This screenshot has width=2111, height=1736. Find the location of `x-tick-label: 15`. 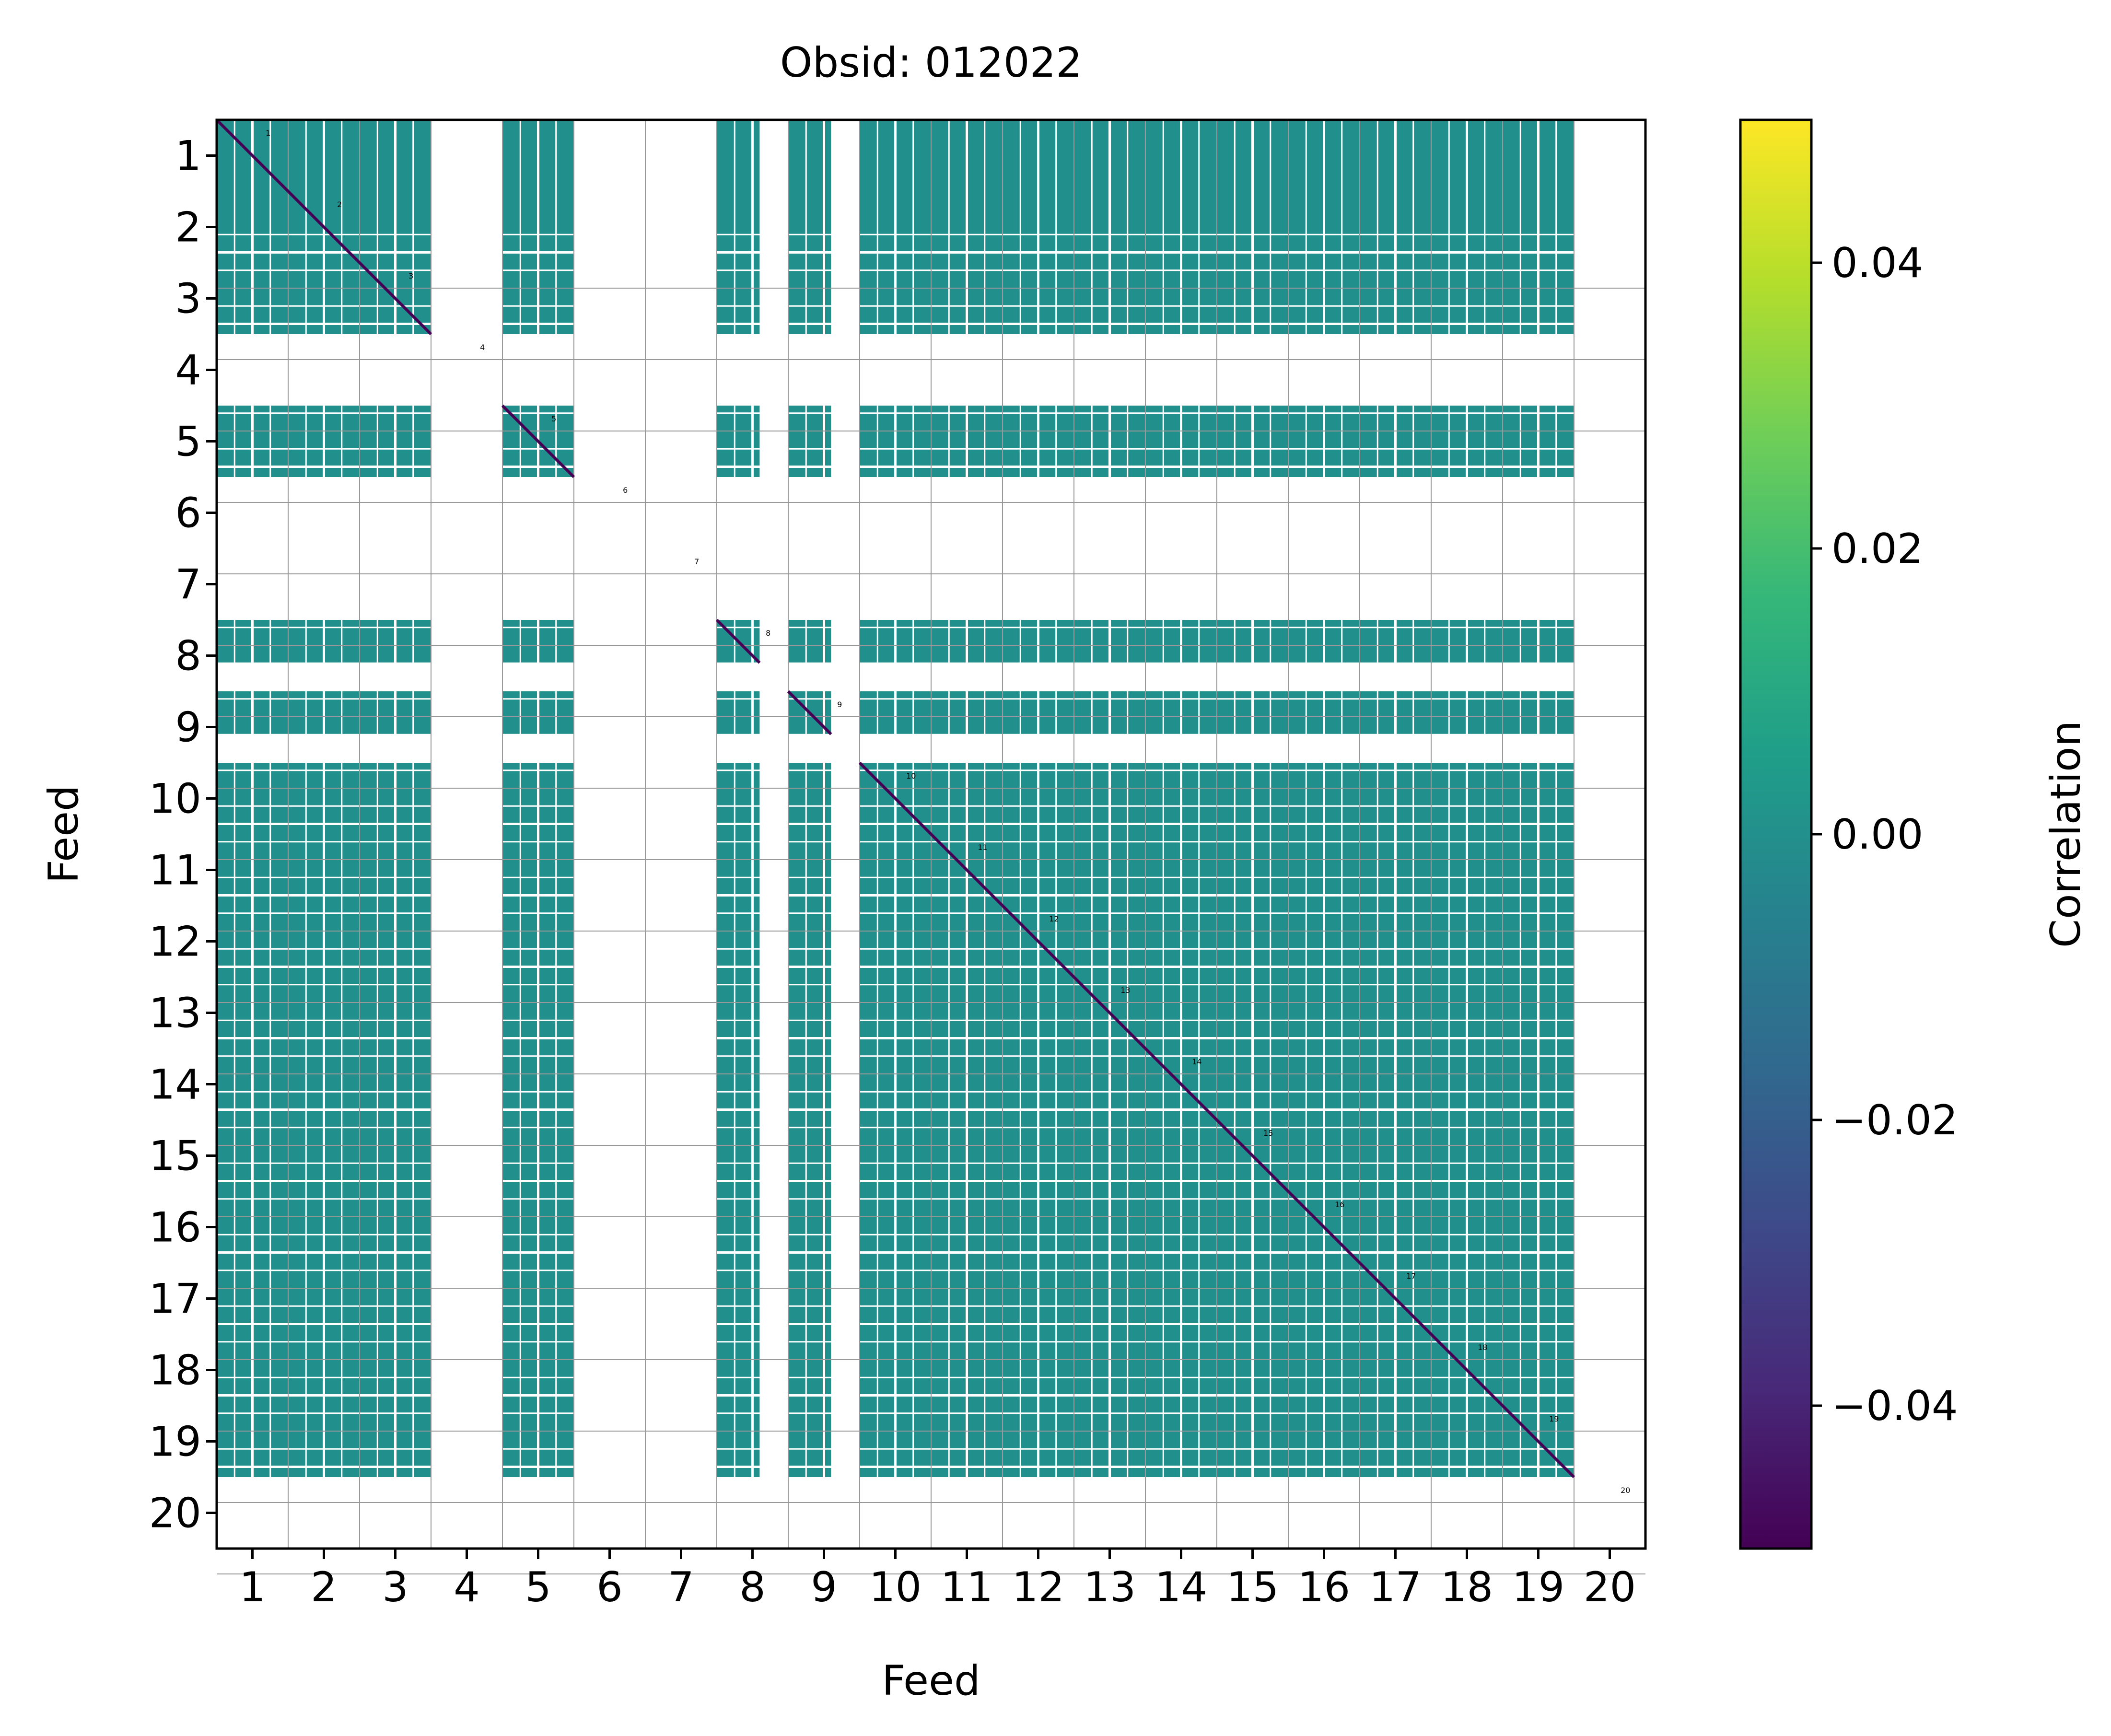

x-tick-label: 15 is located at coordinates (1252, 1587).